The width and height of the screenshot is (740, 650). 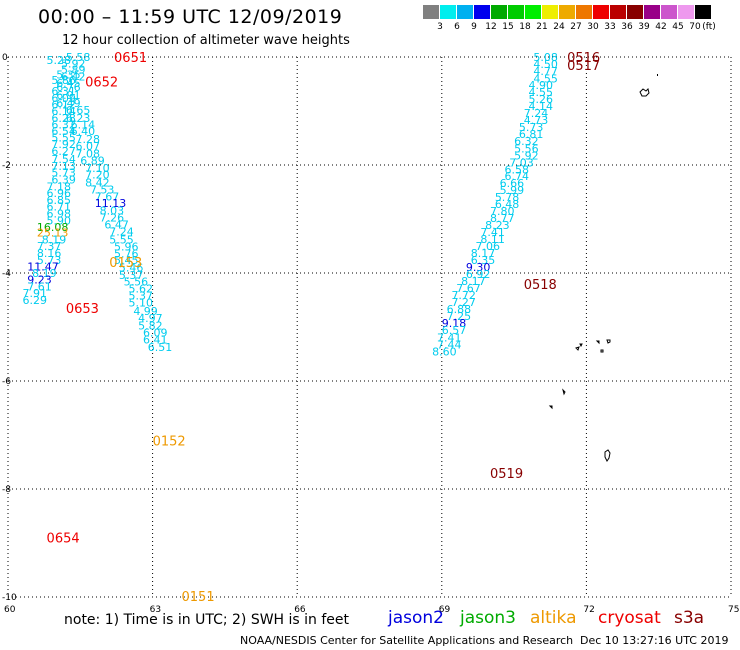 I want to click on wave-height-value: 6.23, so click(x=78, y=118).